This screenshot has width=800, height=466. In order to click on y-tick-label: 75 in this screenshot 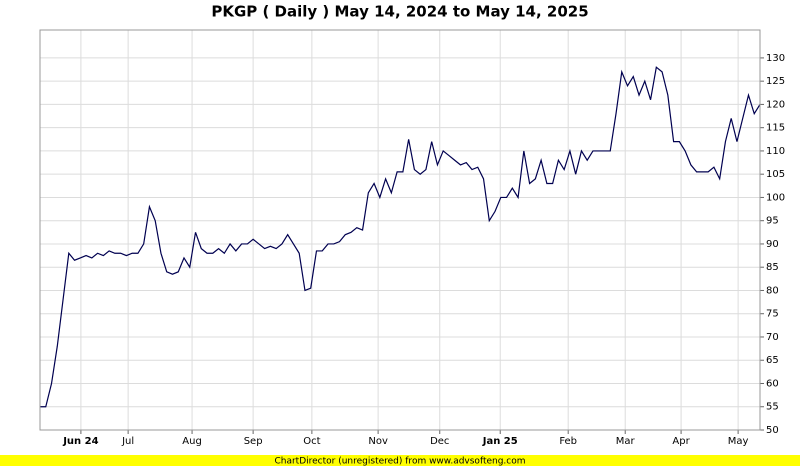, I will do `click(772, 314)`.